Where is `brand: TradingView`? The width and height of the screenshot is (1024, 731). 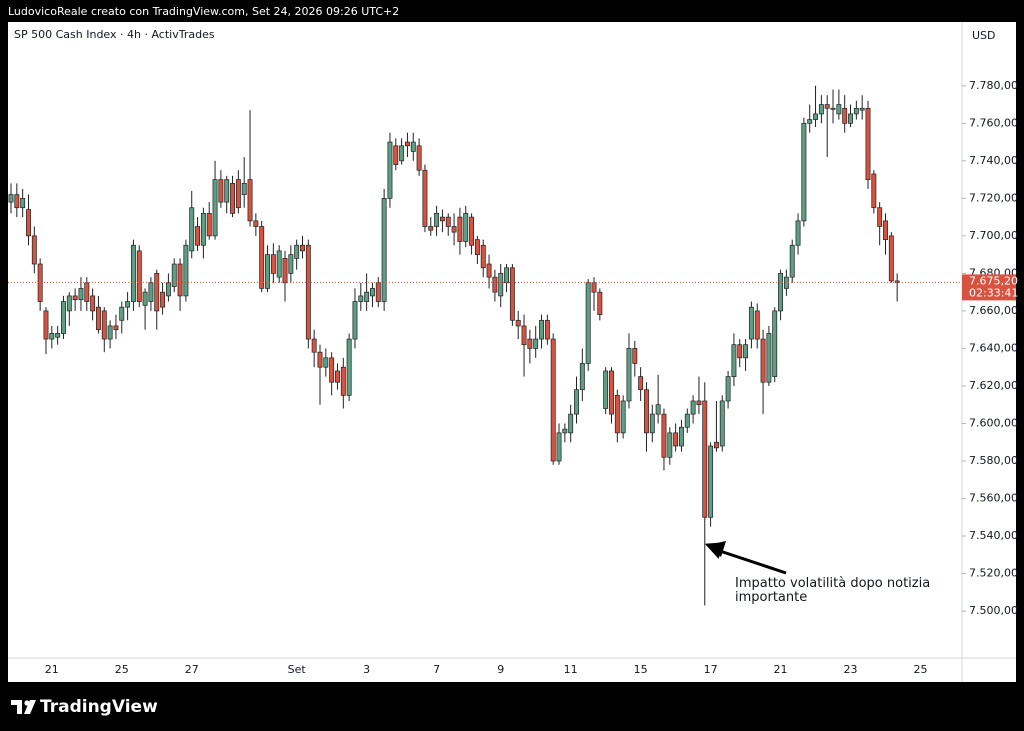
brand: TradingView is located at coordinates (99, 707).